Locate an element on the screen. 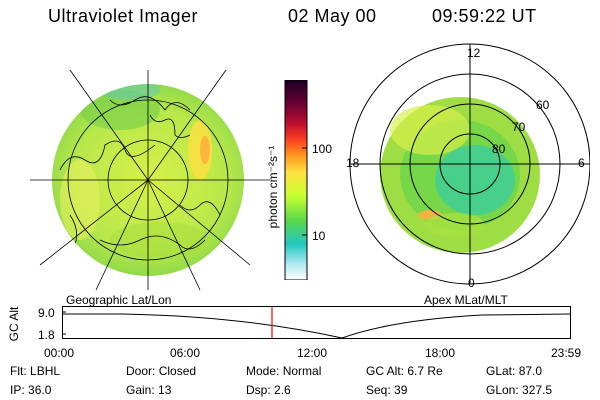  timeline-ytick-1-8: 1.8 is located at coordinates (46, 335).